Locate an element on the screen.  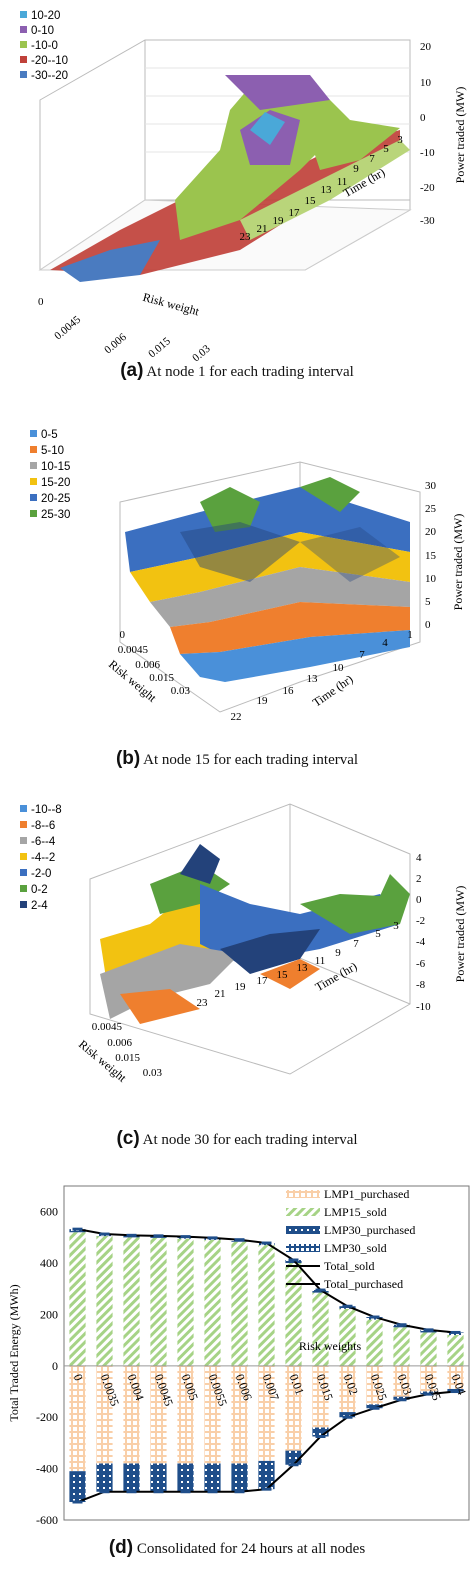
legend-item: LMP15_sold is located at coordinates (355, 1212).